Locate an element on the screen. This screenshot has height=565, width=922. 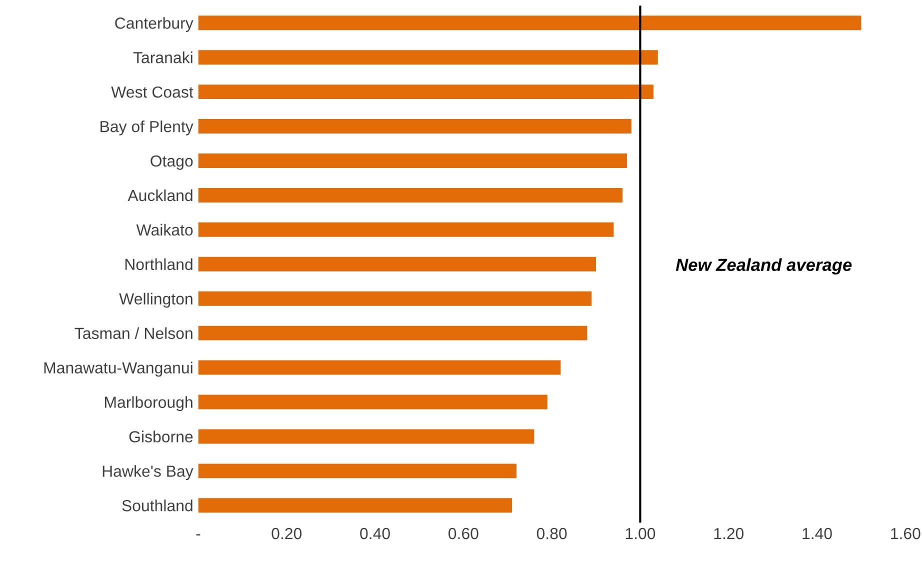
ref-line-label: New Zealand average is located at coordinates (764, 266).